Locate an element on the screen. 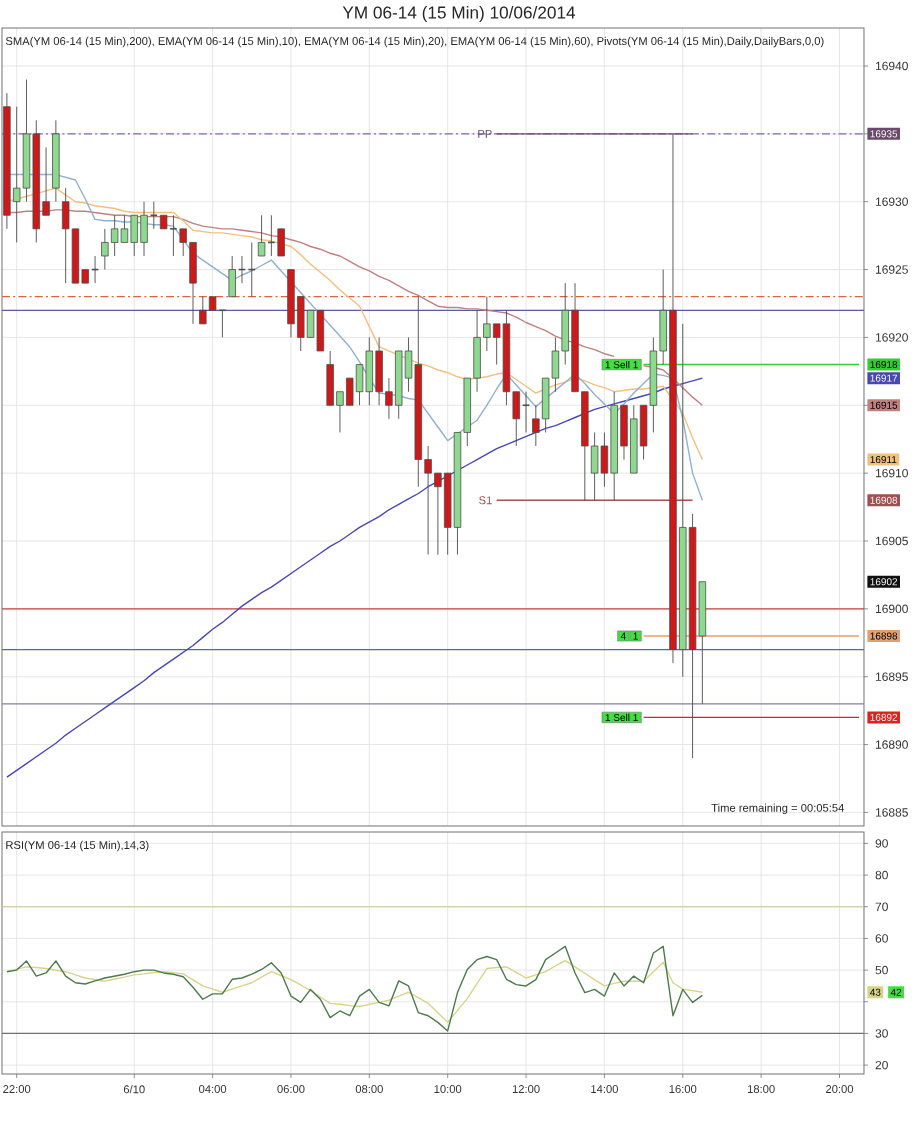 The height and width of the screenshot is (1124, 918). chart-title: YM 06-14 (15 Min) 10/06/2014 is located at coordinates (459, 13).